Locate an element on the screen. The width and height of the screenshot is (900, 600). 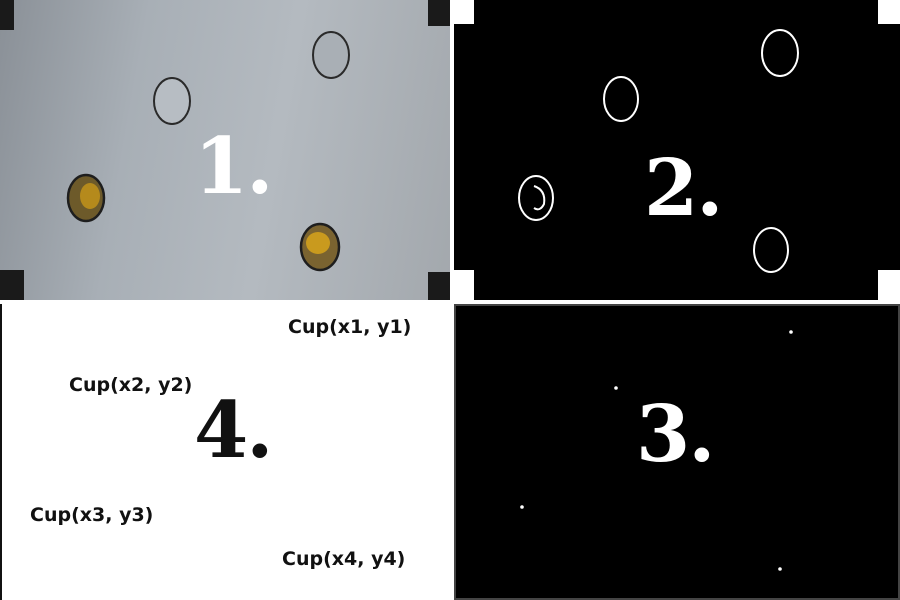
corner-block-bottom-left is located at coordinates (464, 285).